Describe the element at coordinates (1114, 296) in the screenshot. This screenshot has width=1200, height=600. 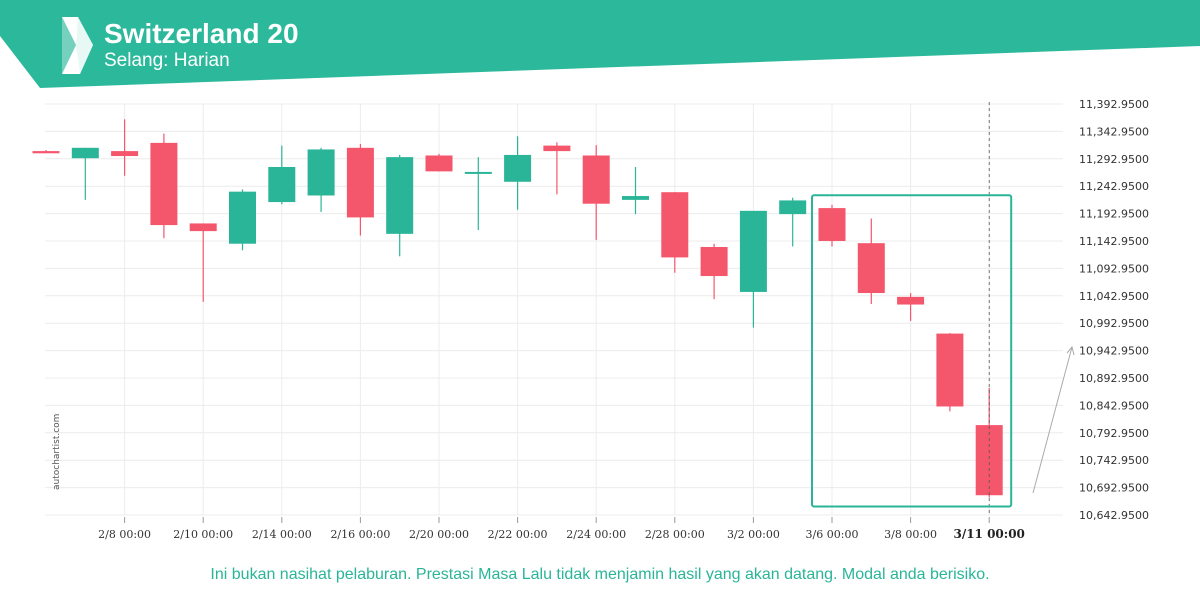
I see `y-tick-label: 11,042.9500` at that location.